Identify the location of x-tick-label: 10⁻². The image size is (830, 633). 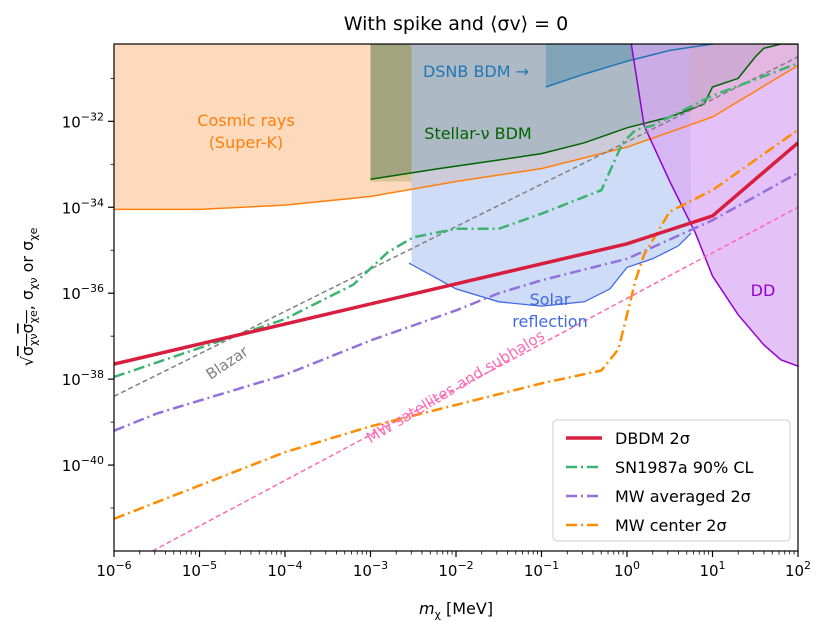
(455, 569).